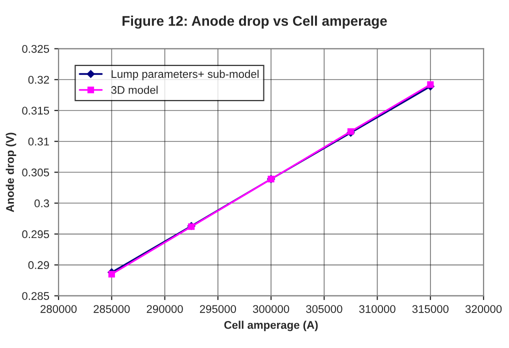  What do you see at coordinates (36, 48) in the screenshot?
I see `y-tick-label: 0.325` at bounding box center [36, 48].